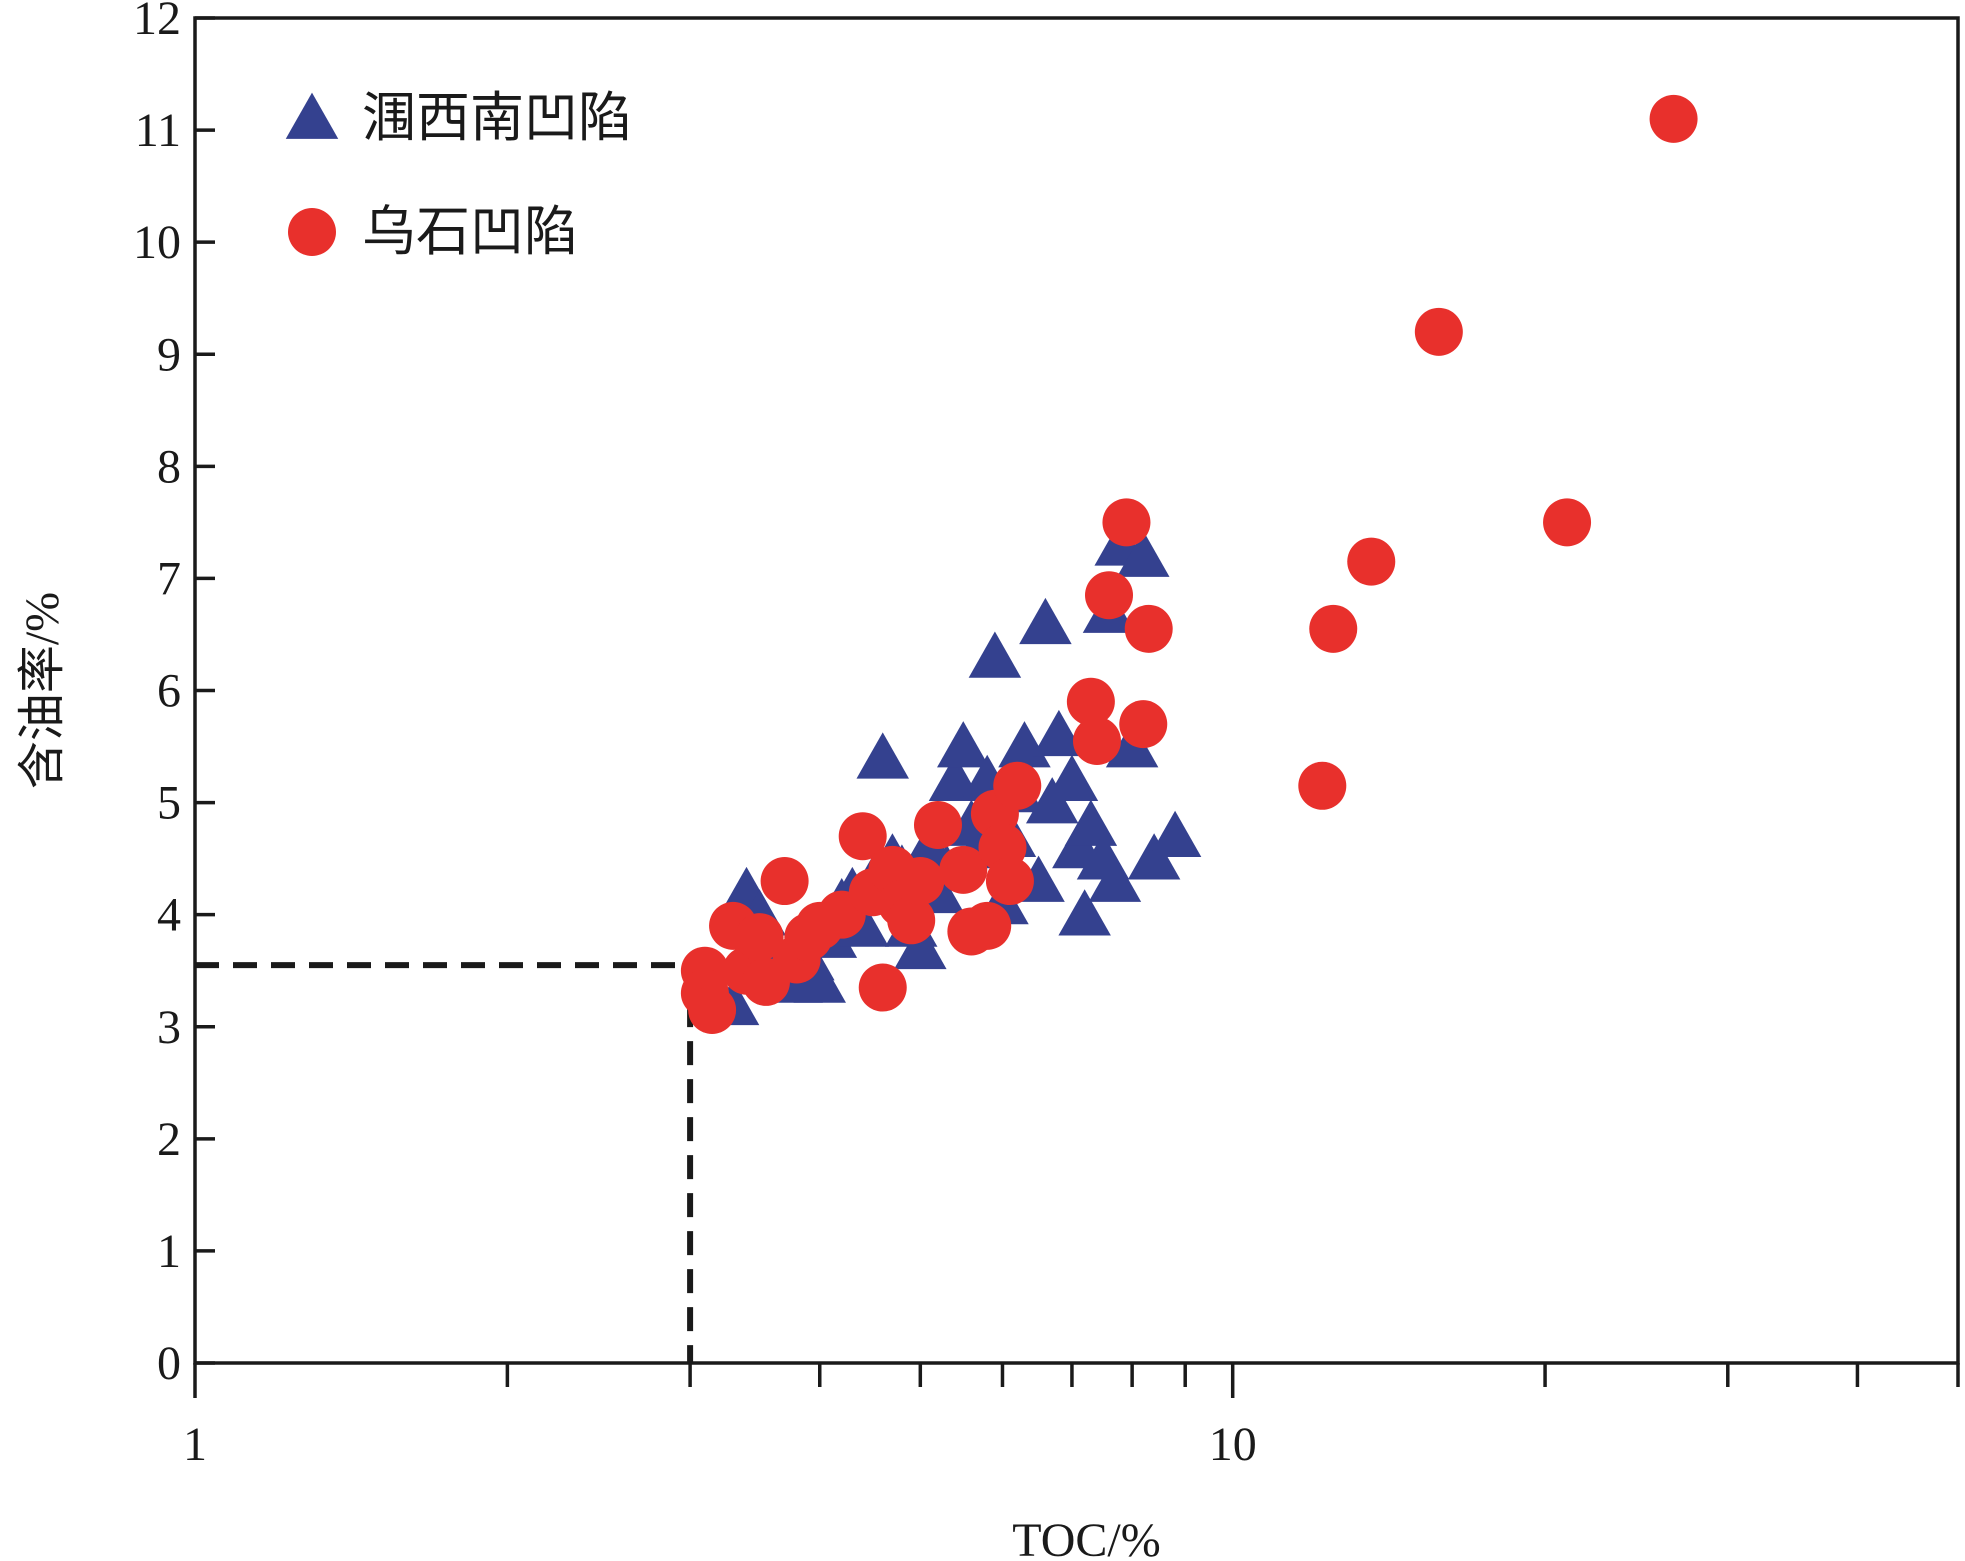 This screenshot has width=1965, height=1561. I want to click on y-tick-label: 10, so click(157, 242).